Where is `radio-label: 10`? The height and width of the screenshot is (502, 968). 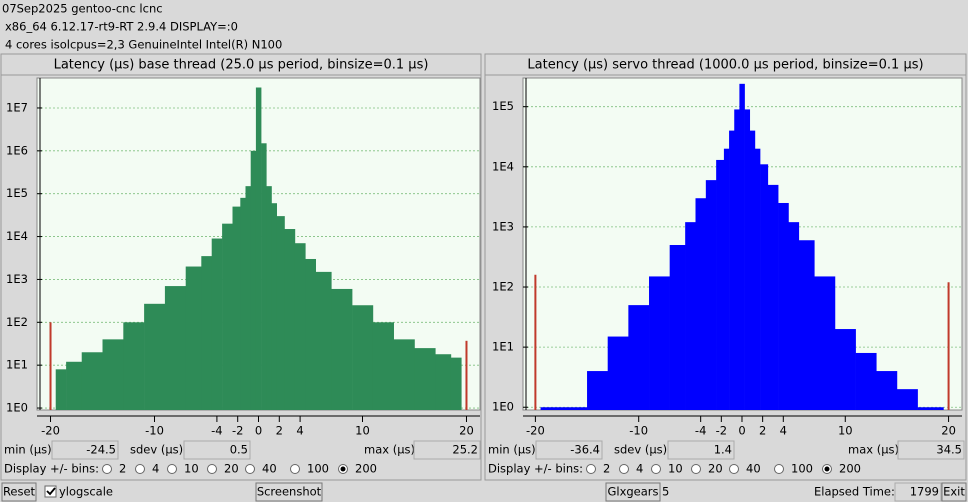 radio-label: 10 is located at coordinates (675, 469).